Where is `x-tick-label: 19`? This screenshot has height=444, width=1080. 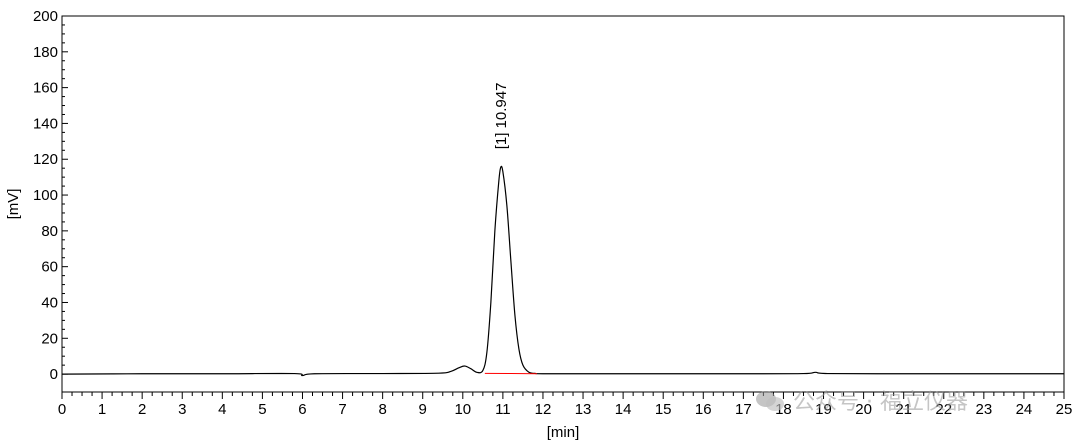 x-tick-label: 19 is located at coordinates (823, 409).